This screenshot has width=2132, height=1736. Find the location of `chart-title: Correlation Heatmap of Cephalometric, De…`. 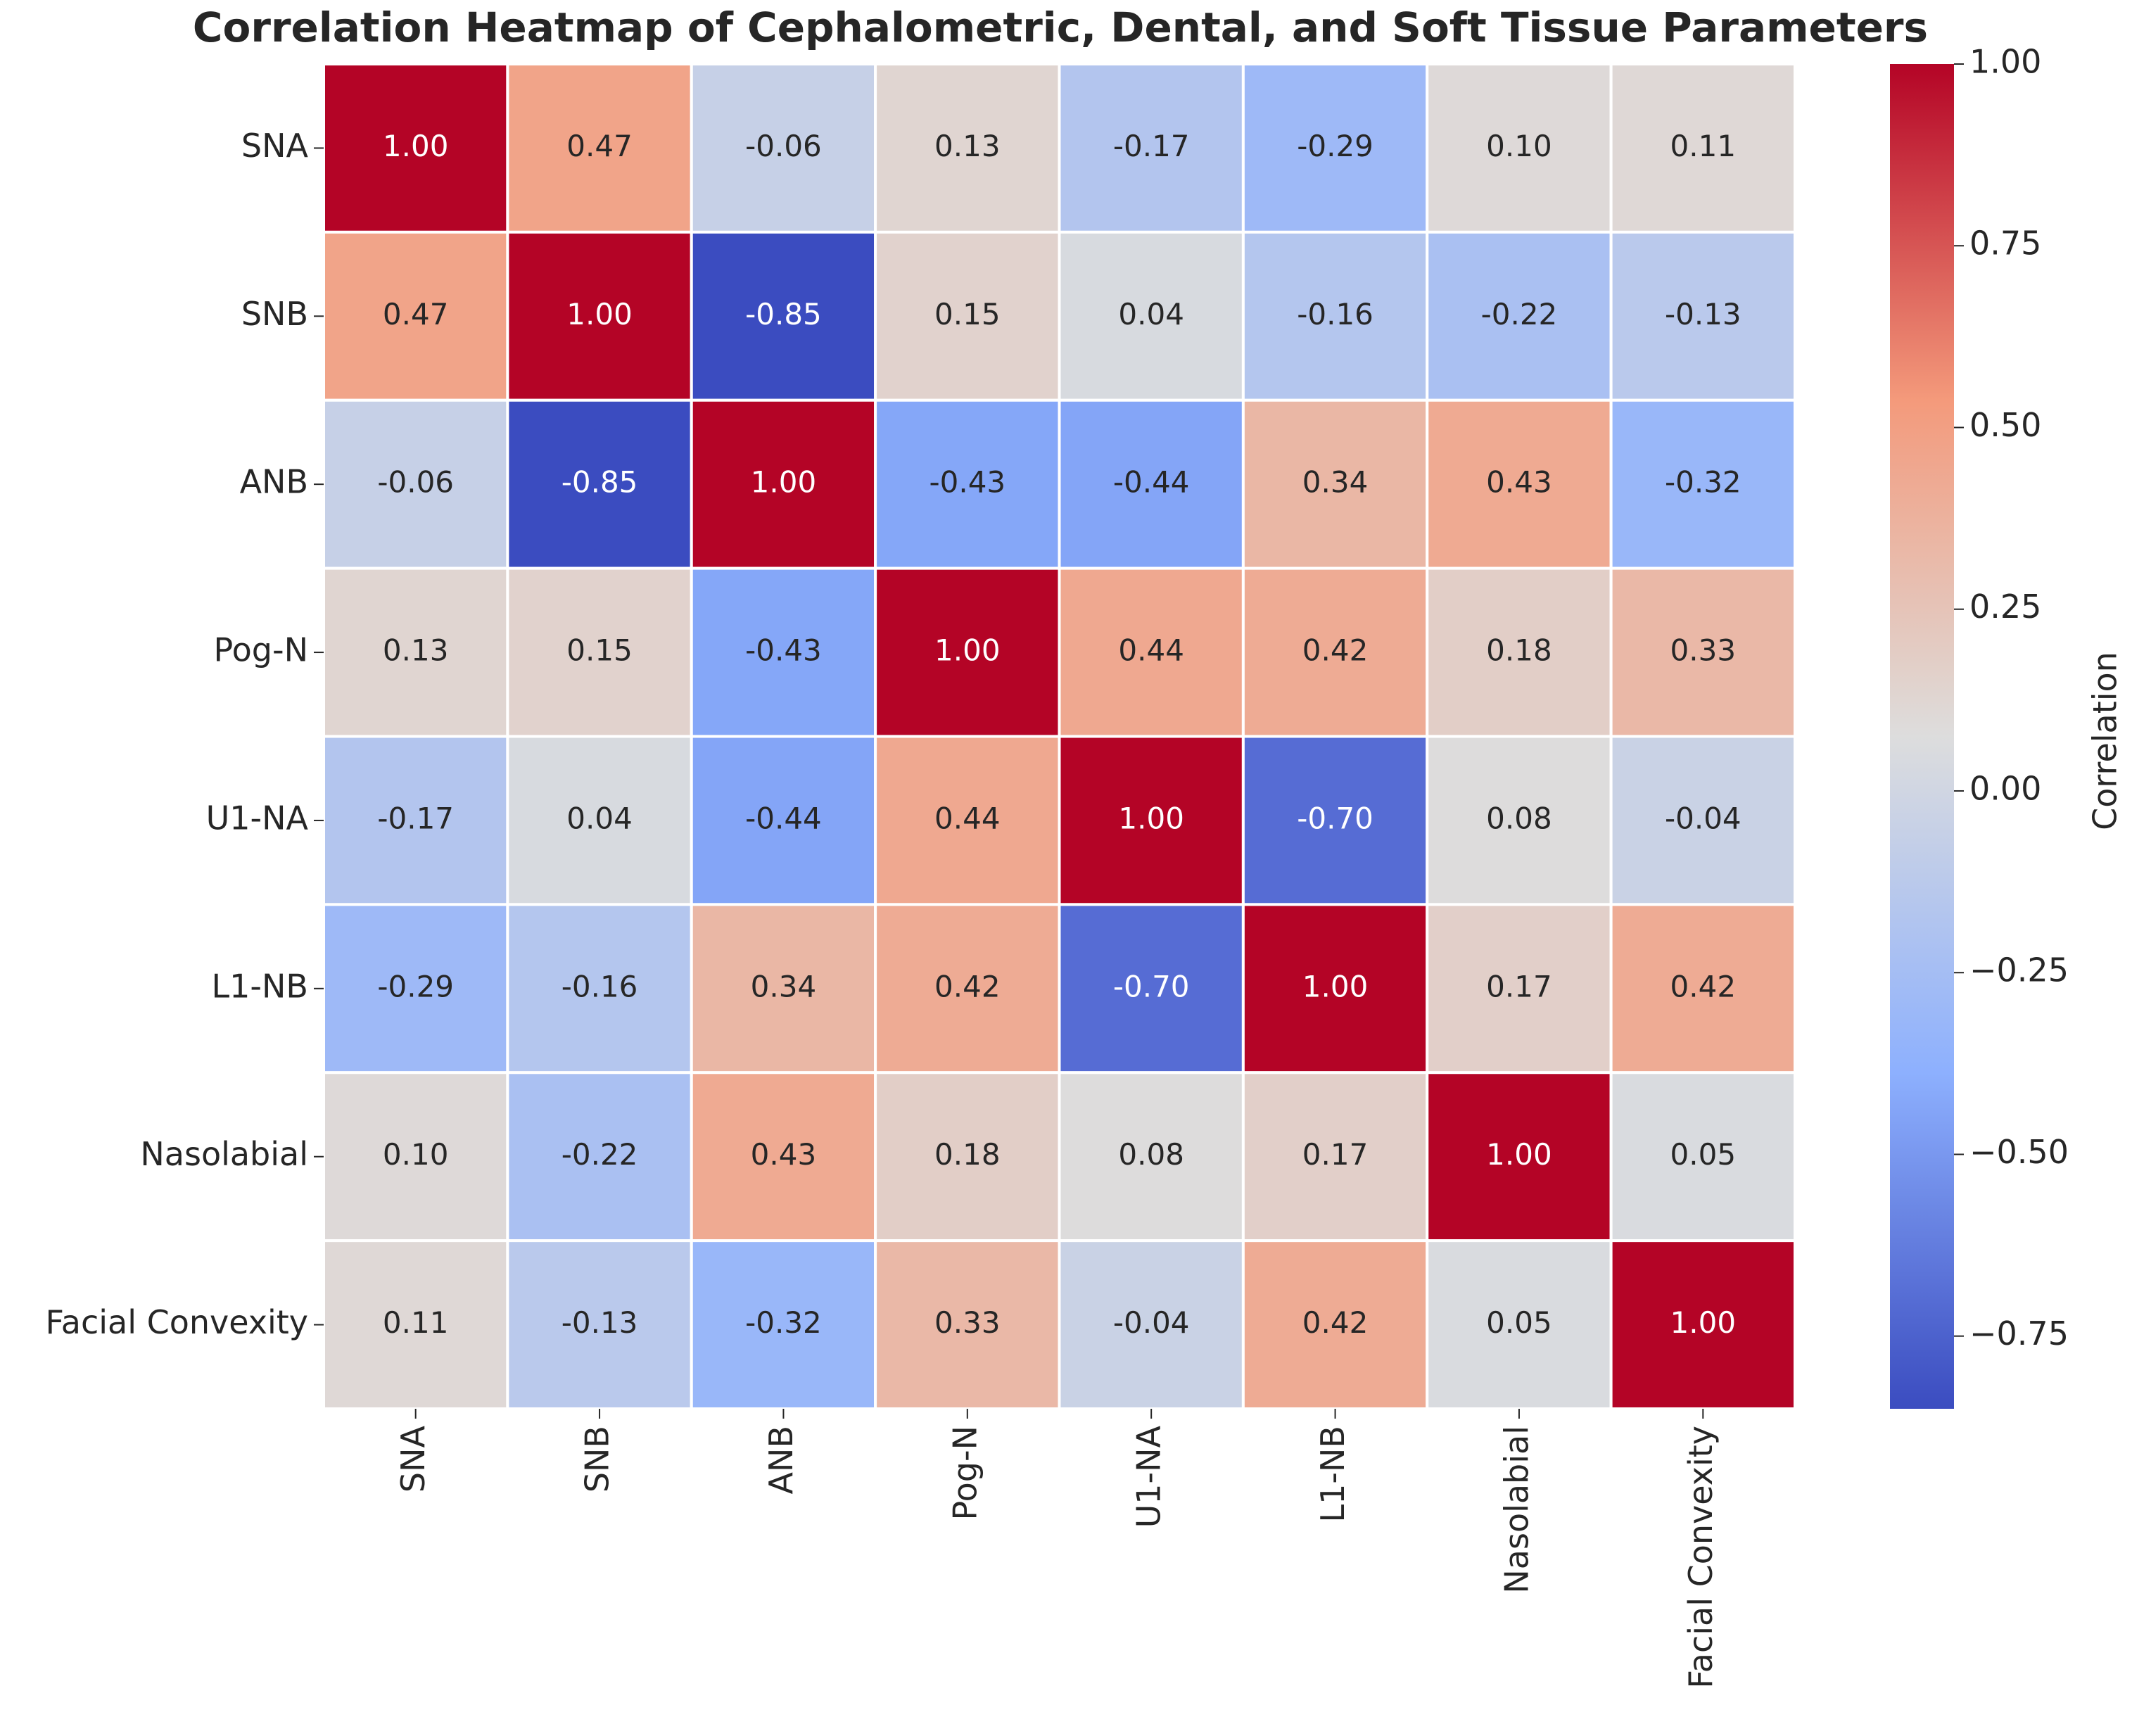

chart-title: Correlation Heatmap of Cephalometric, De… is located at coordinates (1060, 27).